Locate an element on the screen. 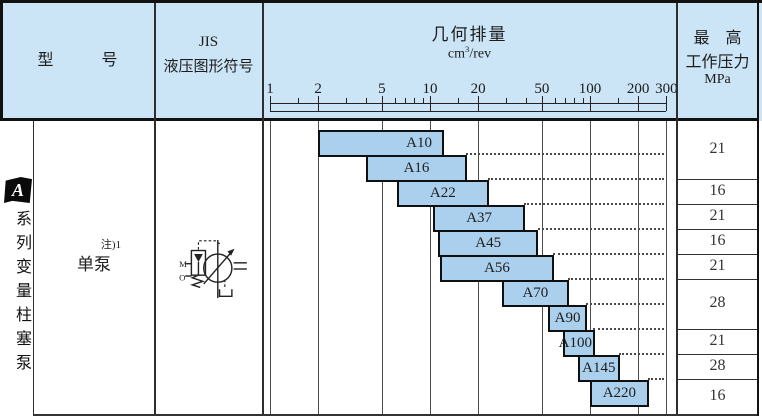 The width and height of the screenshot is (762, 419). bottom-border is located at coordinates (396, 415).